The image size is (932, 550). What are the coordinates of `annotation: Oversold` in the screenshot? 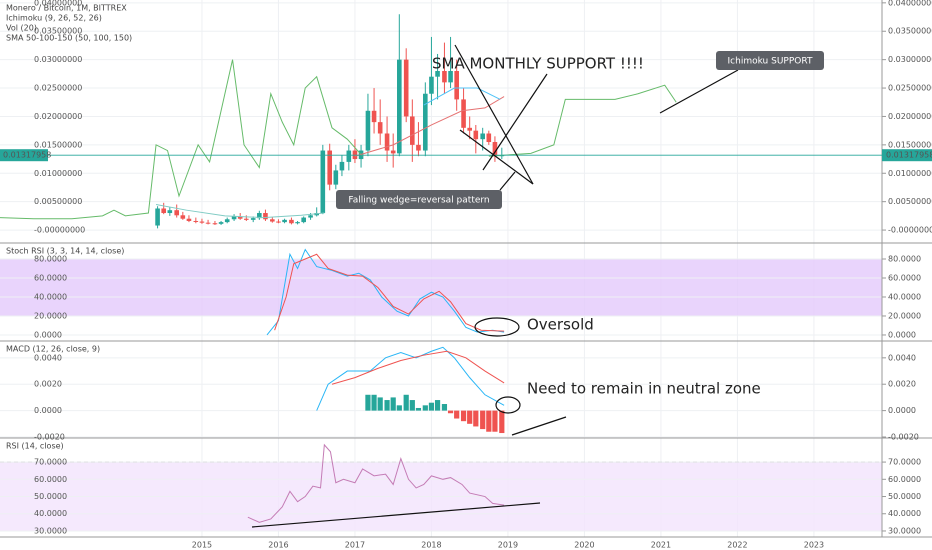 It's located at (560, 325).